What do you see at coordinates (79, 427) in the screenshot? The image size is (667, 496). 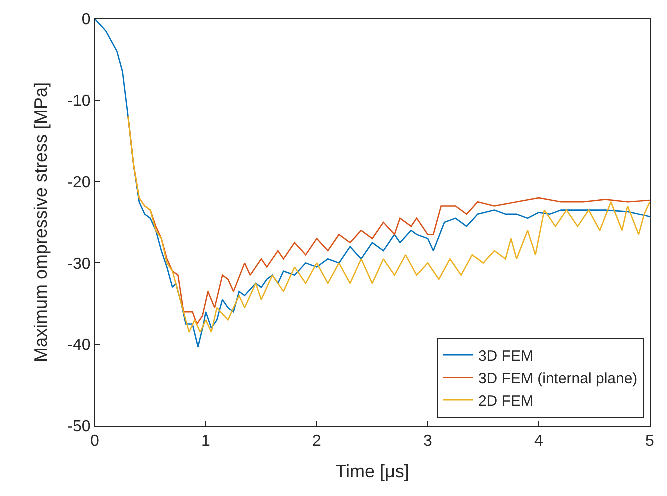 I see `y-tick-label: -50` at bounding box center [79, 427].